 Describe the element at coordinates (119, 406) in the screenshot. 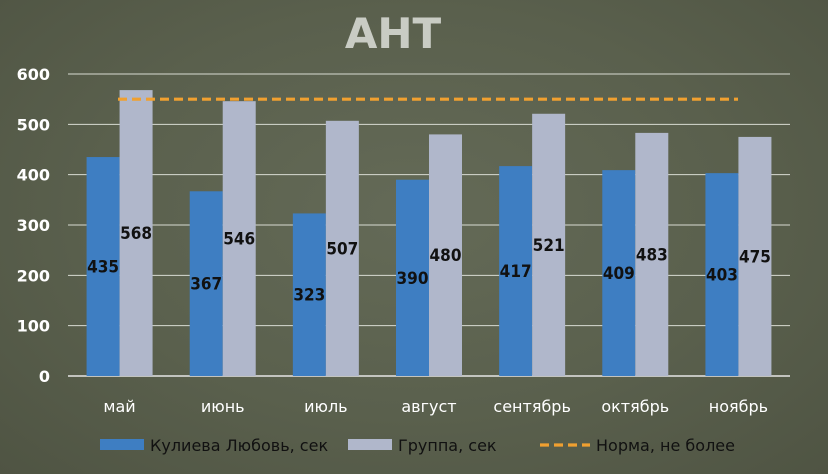

I see `x-category-label: май` at that location.